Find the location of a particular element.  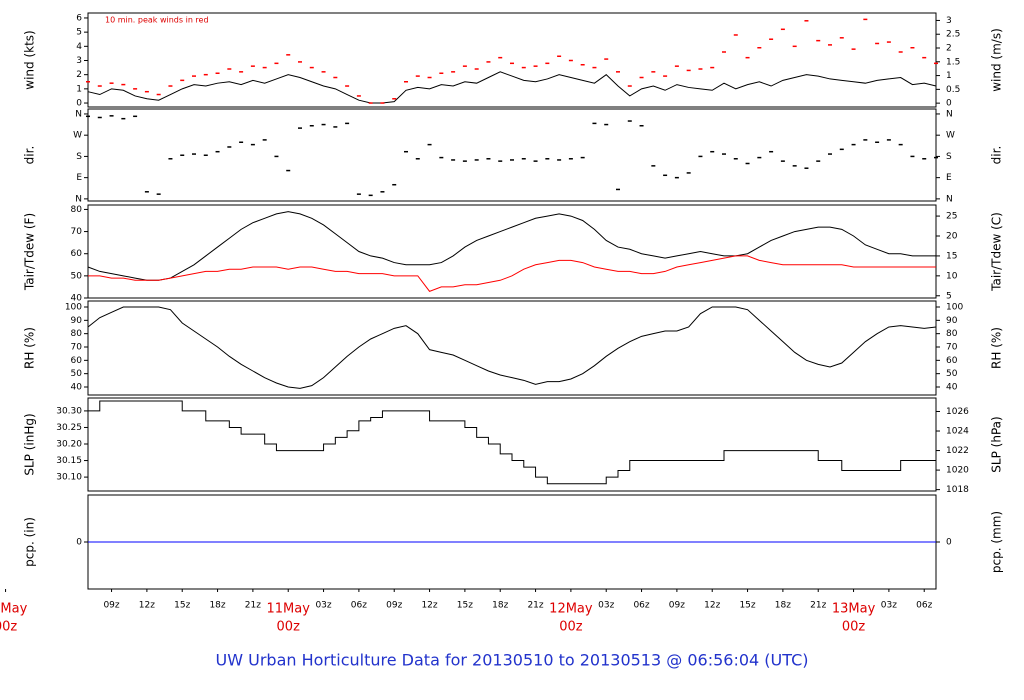

date-label: 10May is located at coordinates (14, 609).